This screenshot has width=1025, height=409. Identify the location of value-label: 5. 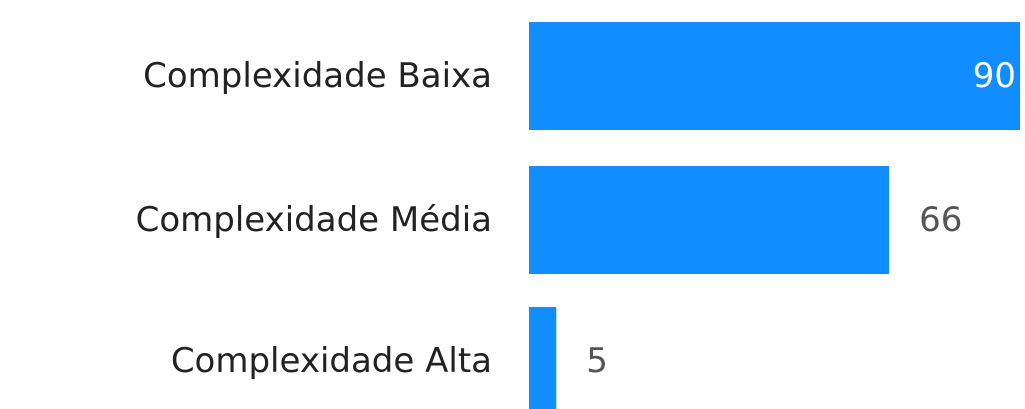
(597, 361).